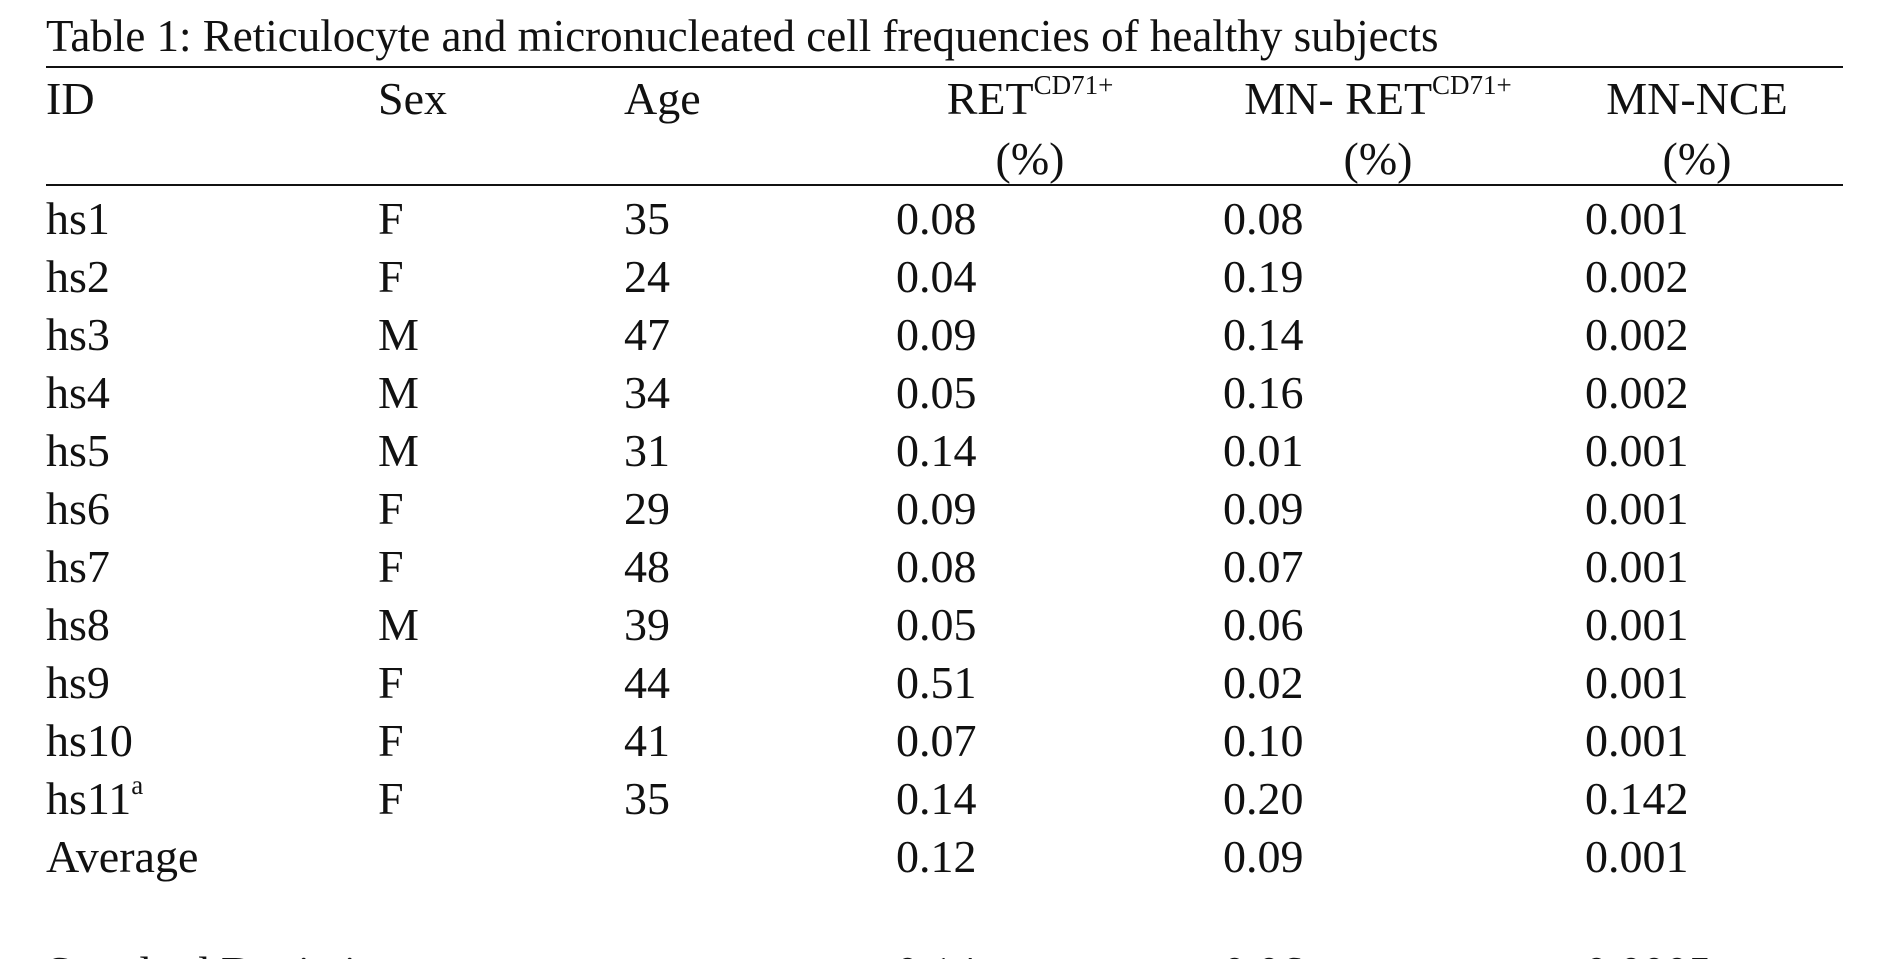 This screenshot has width=1889, height=959. I want to click on id-text: hs6, so click(78, 508).